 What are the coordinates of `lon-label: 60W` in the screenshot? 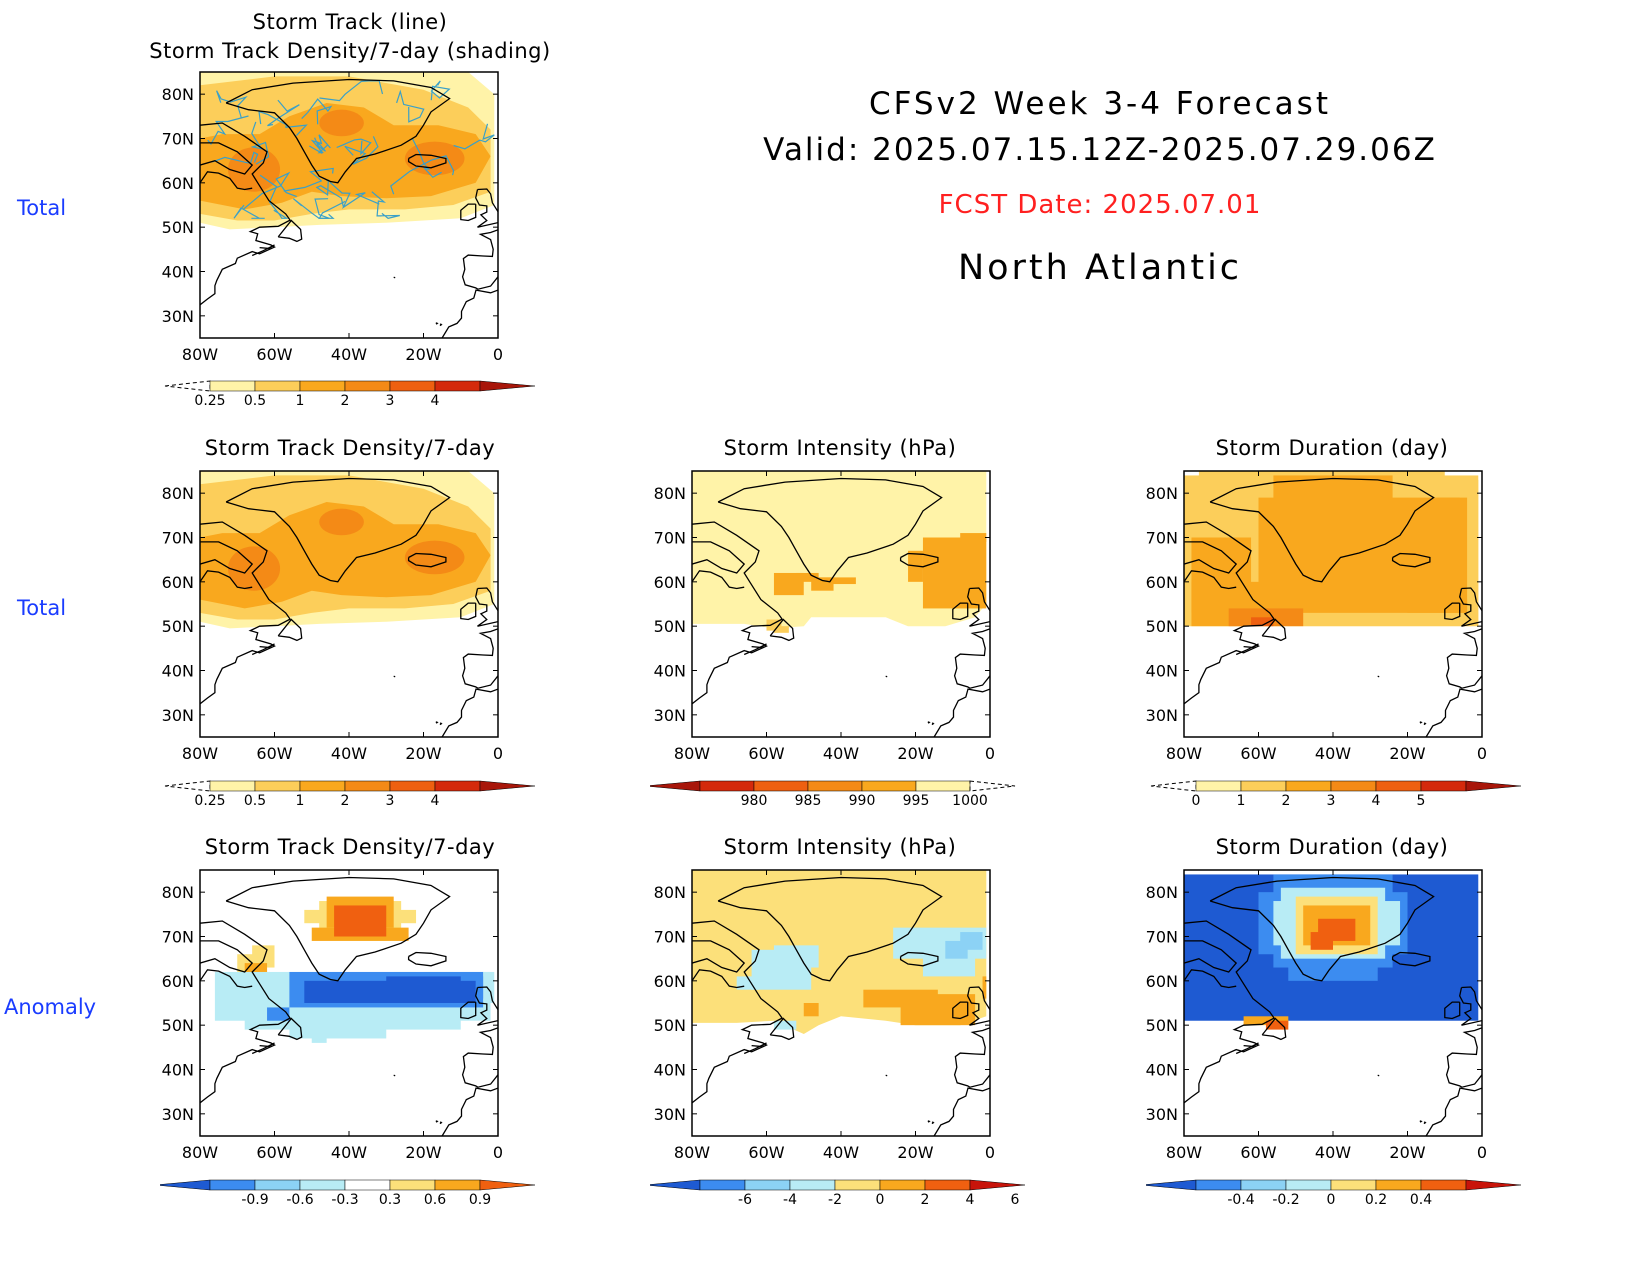 It's located at (274, 354).